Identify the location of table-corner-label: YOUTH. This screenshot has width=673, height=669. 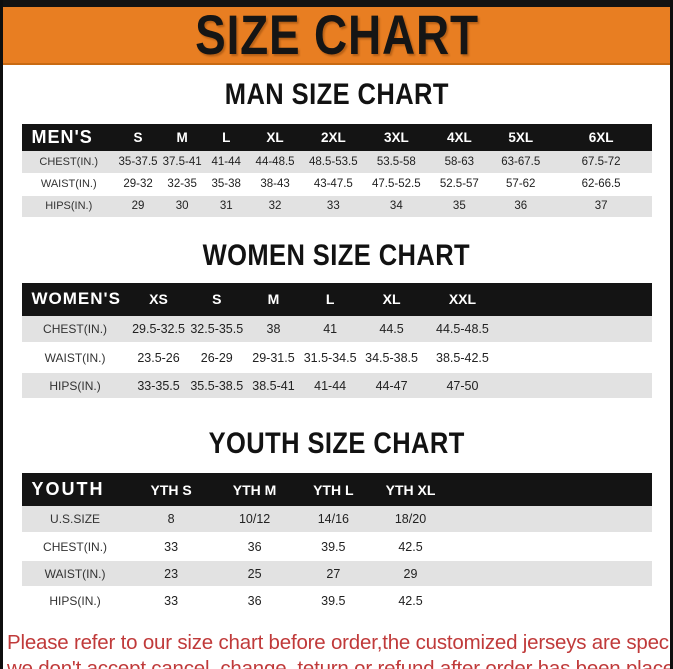
(75, 489).